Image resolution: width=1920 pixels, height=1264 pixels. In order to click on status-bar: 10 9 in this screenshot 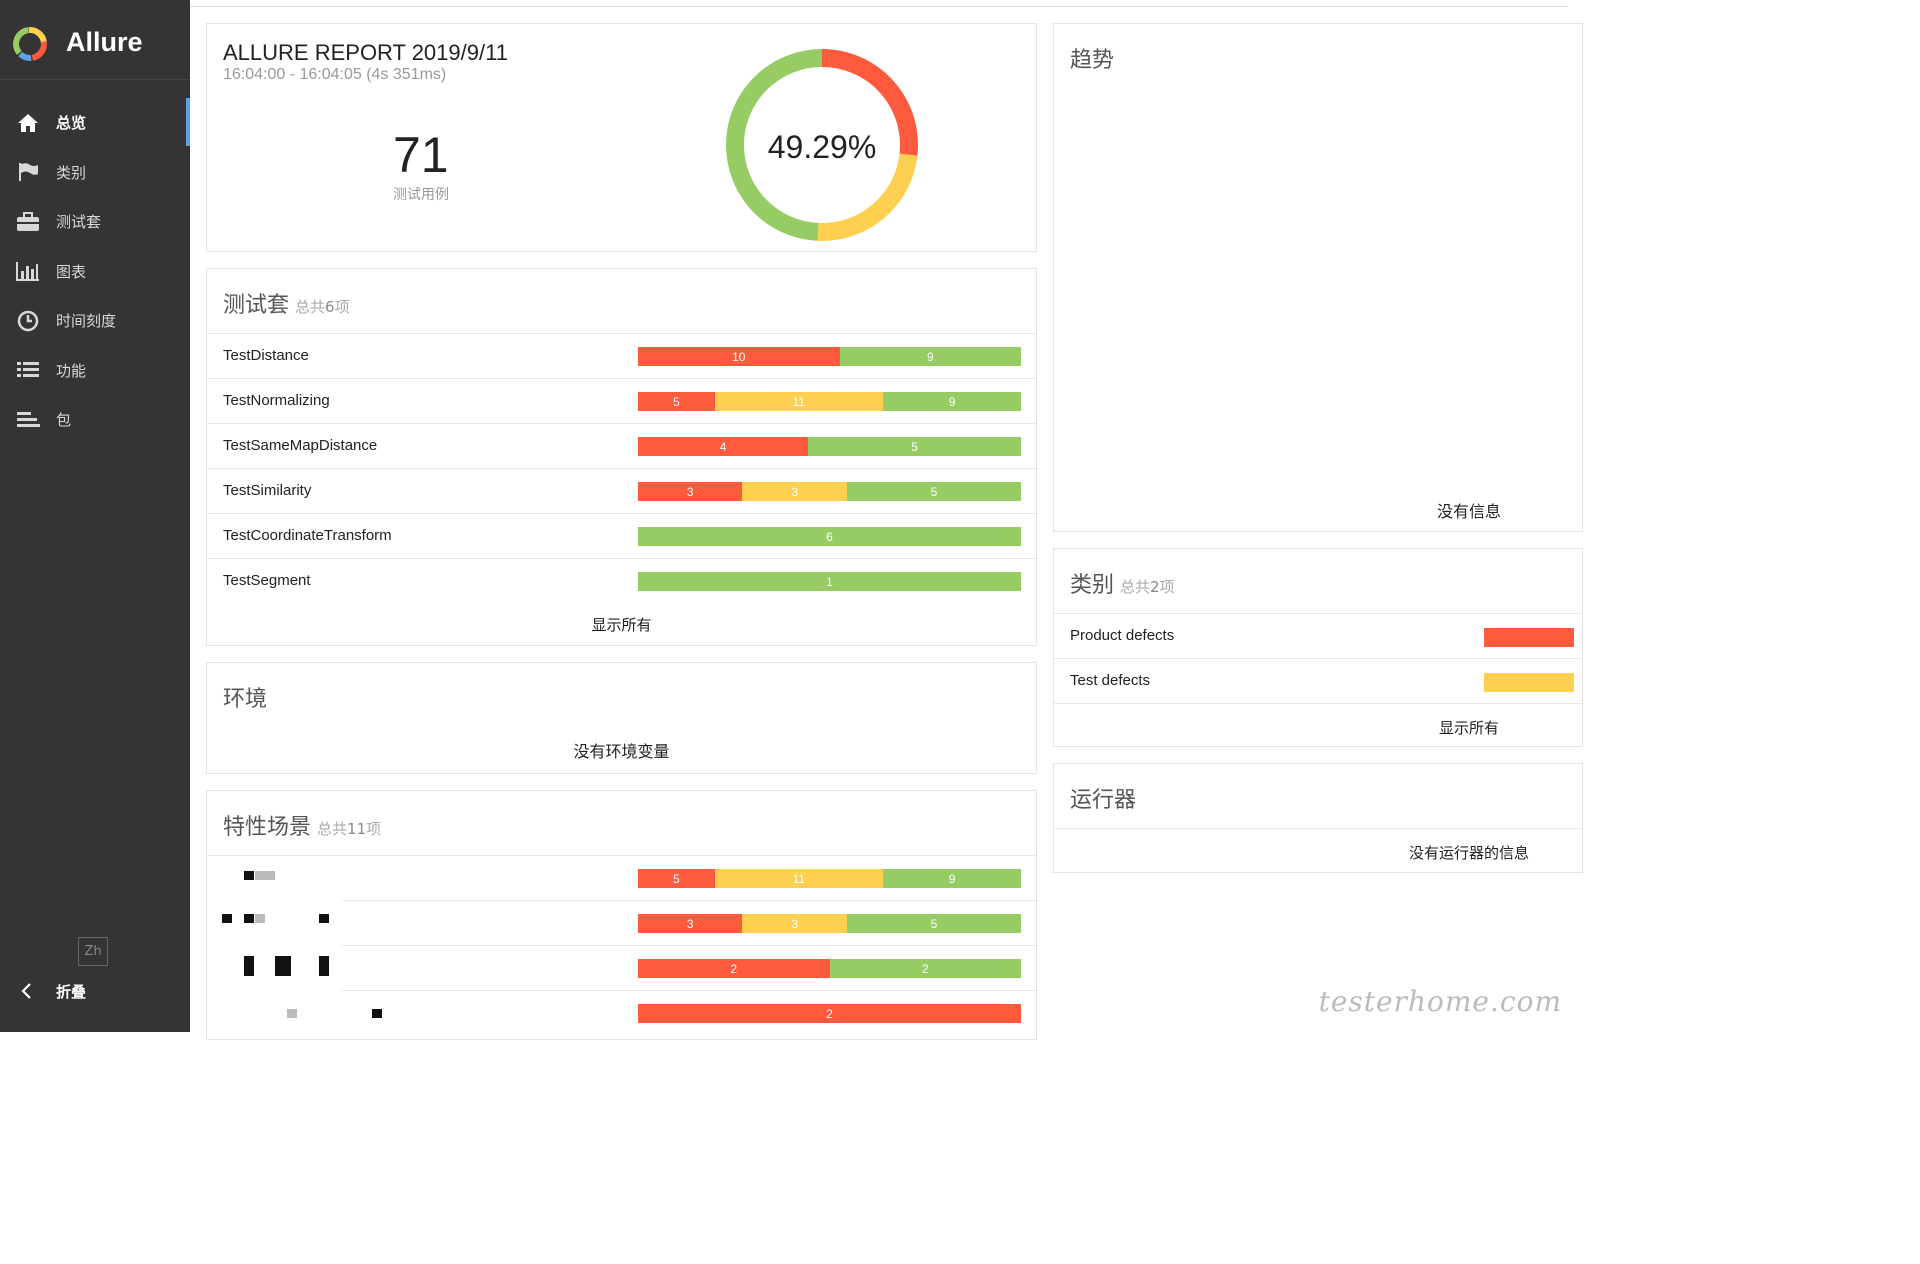, I will do `click(829, 356)`.